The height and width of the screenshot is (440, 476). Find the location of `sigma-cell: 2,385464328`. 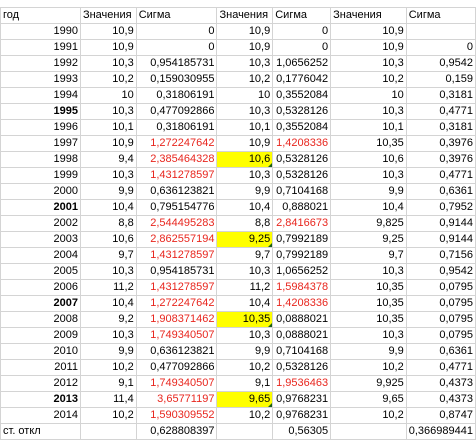

sigma-cell: 2,385464328 is located at coordinates (176, 159).